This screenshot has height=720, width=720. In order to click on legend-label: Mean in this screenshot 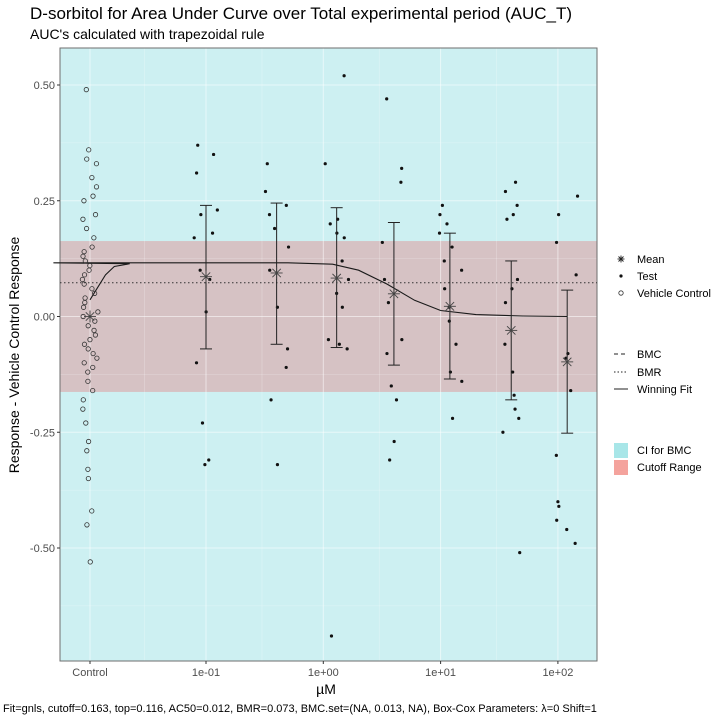, I will do `click(651, 260)`.